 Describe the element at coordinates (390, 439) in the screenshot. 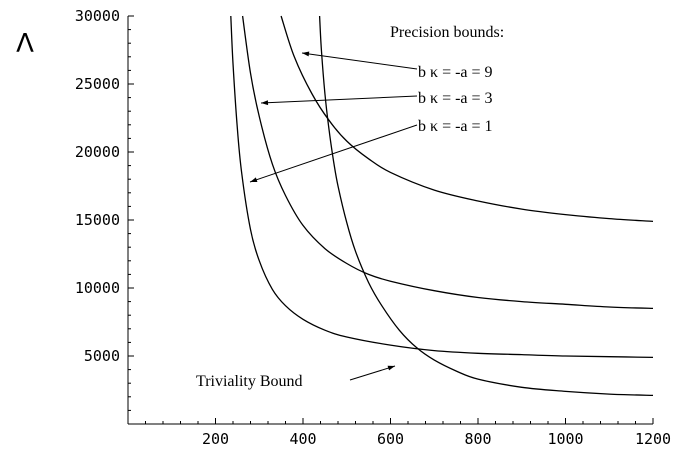

I see `x-tick-label: 600` at that location.